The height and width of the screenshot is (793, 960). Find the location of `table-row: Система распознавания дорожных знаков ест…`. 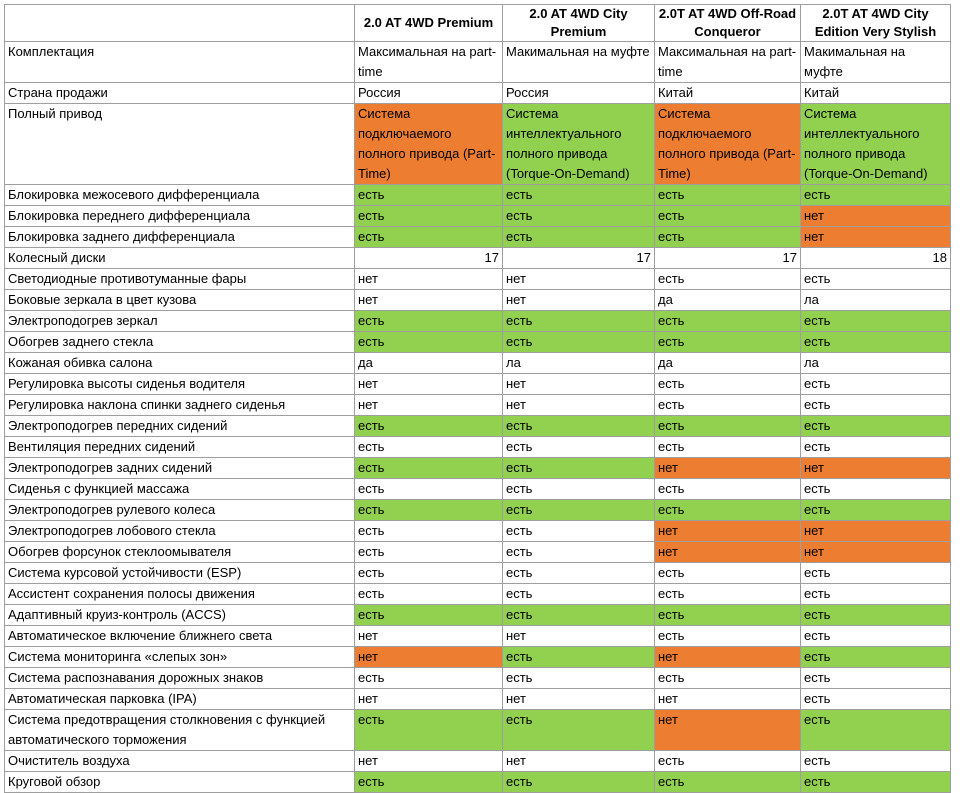

table-row: Система распознавания дорожных знаков ест… is located at coordinates (477, 678).